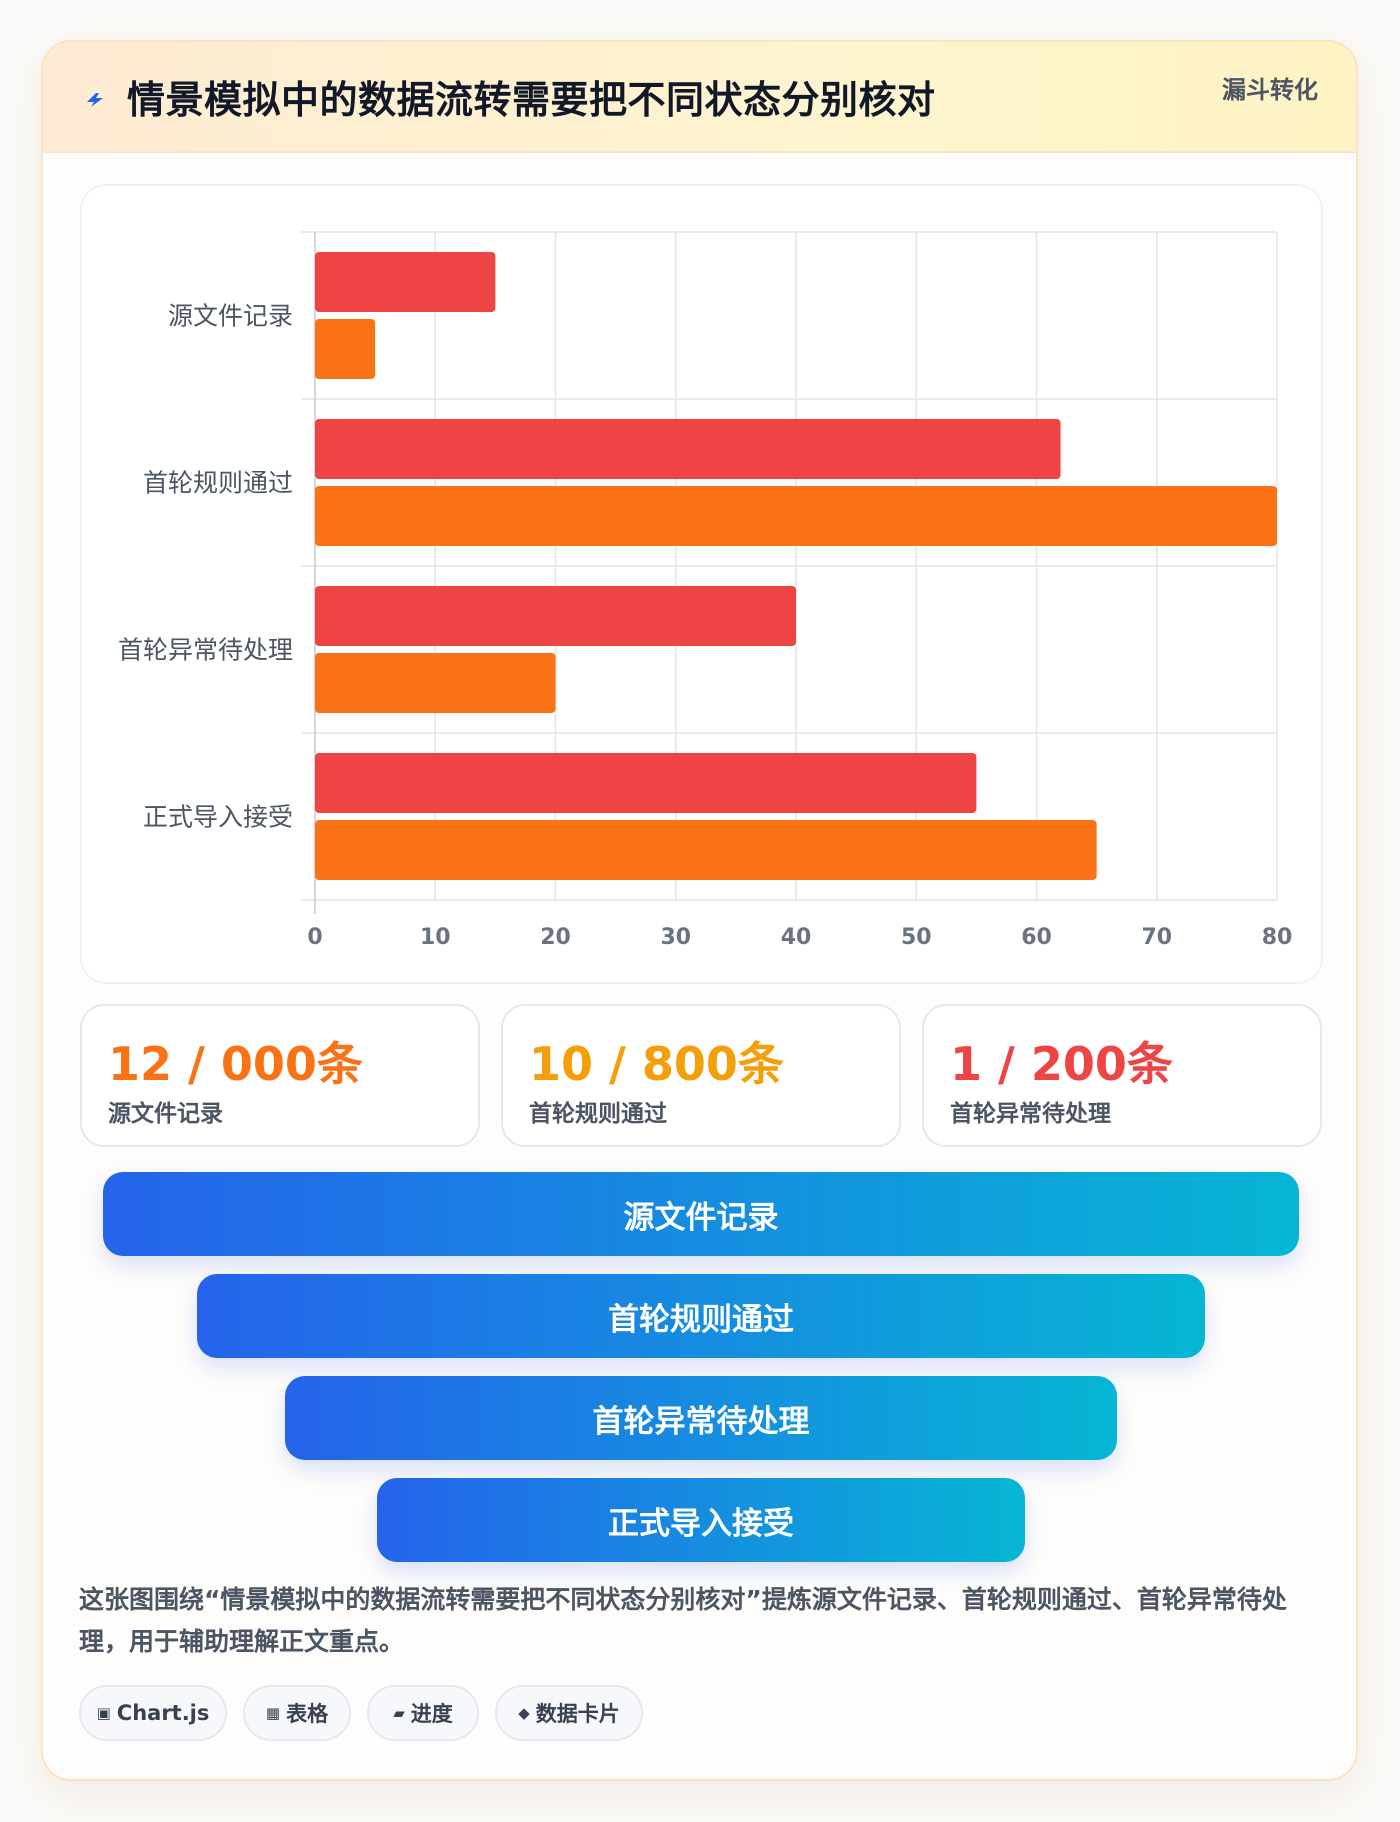  Describe the element at coordinates (205, 650) in the screenshot. I see `y-category-label: 首轮异常待处理` at that location.